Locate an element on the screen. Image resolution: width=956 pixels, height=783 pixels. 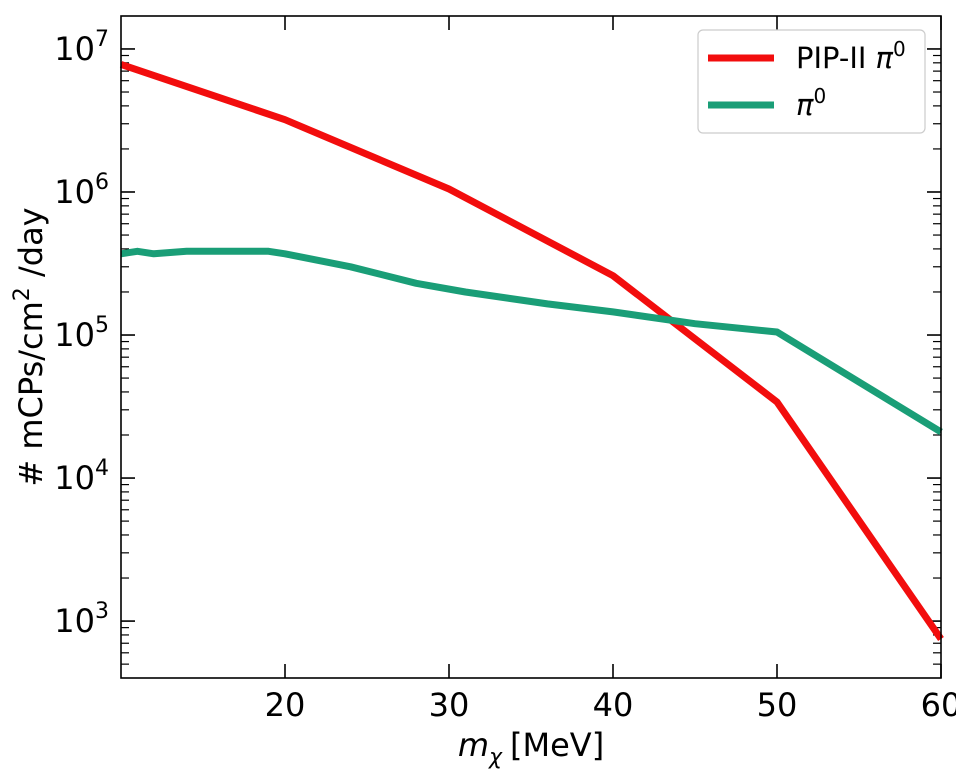
y-tick-label: 10⁵ is located at coordinates (81, 333).